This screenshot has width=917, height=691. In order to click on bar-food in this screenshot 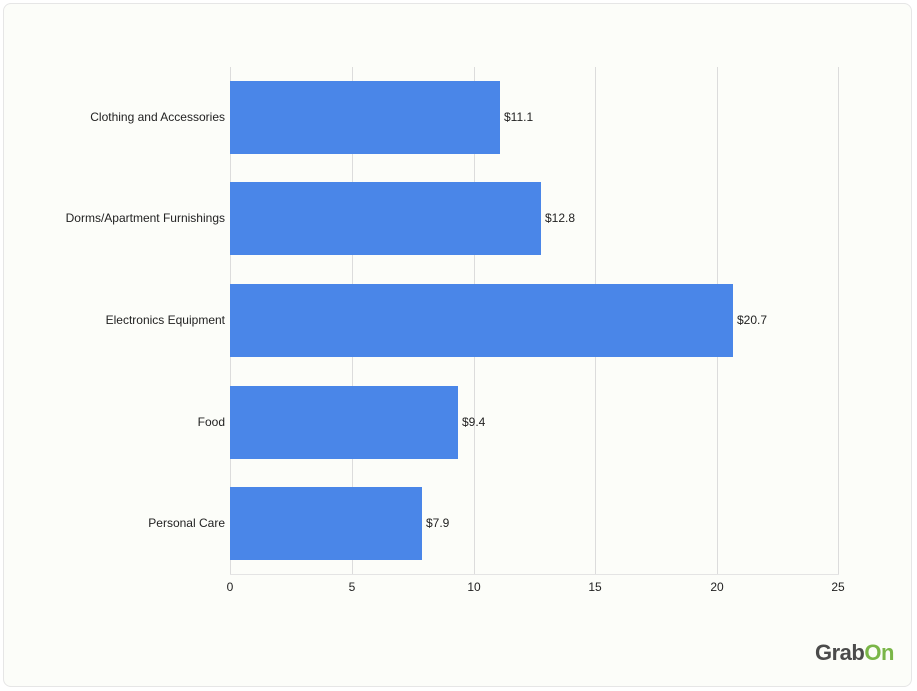, I will do `click(344, 422)`.